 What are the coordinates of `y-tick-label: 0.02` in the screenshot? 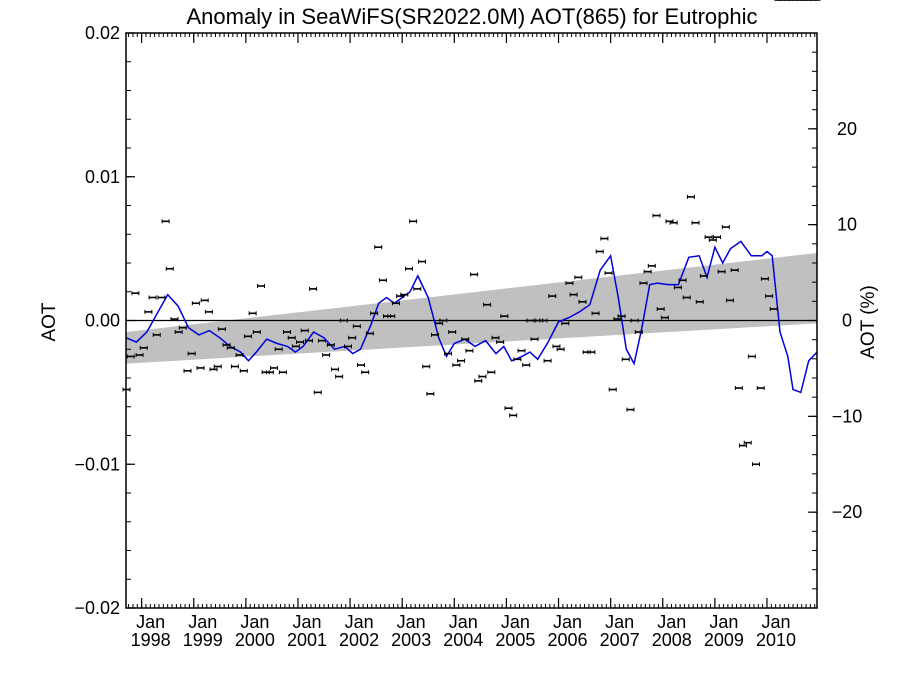 It's located at (102, 33).